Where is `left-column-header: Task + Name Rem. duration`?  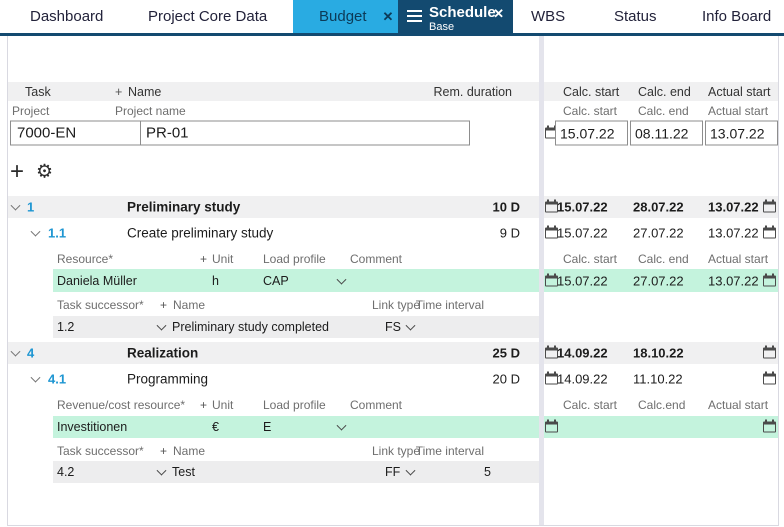
left-column-header: Task + Name Rem. duration is located at coordinates (273, 91).